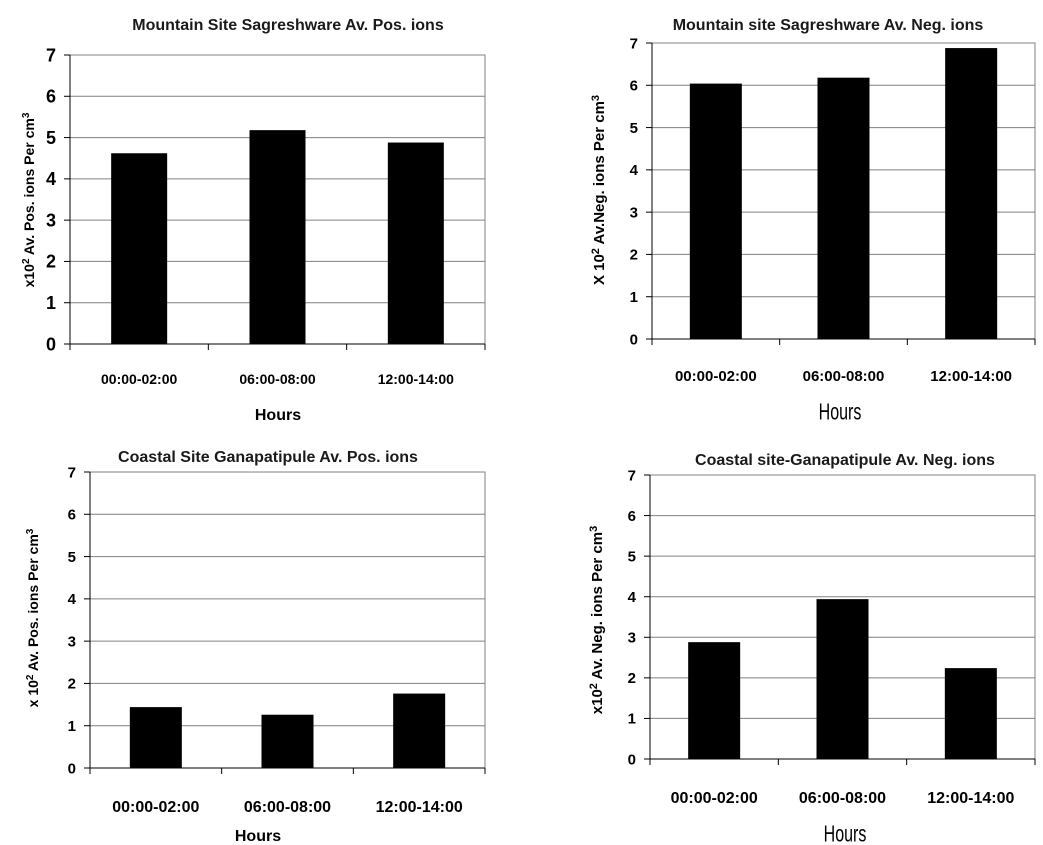  Describe the element at coordinates (845, 460) in the screenshot. I see `chart-title: Coastal site-Ganapatipule Av. Neg. ions` at that location.